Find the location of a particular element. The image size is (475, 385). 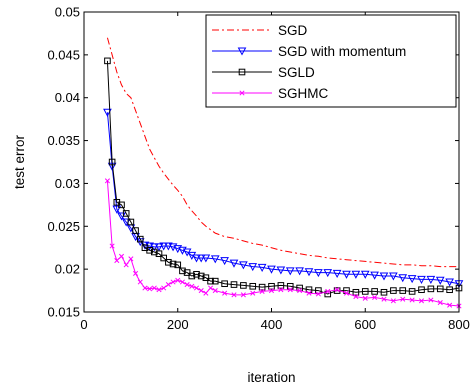

legend-label-sgld: SGLD is located at coordinates (296, 72).